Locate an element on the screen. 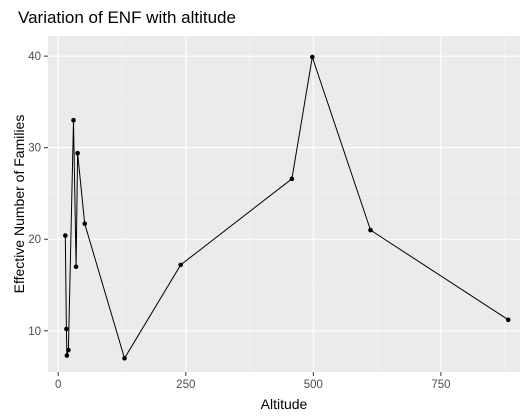  y-tick-label: 40 is located at coordinates (34, 57).